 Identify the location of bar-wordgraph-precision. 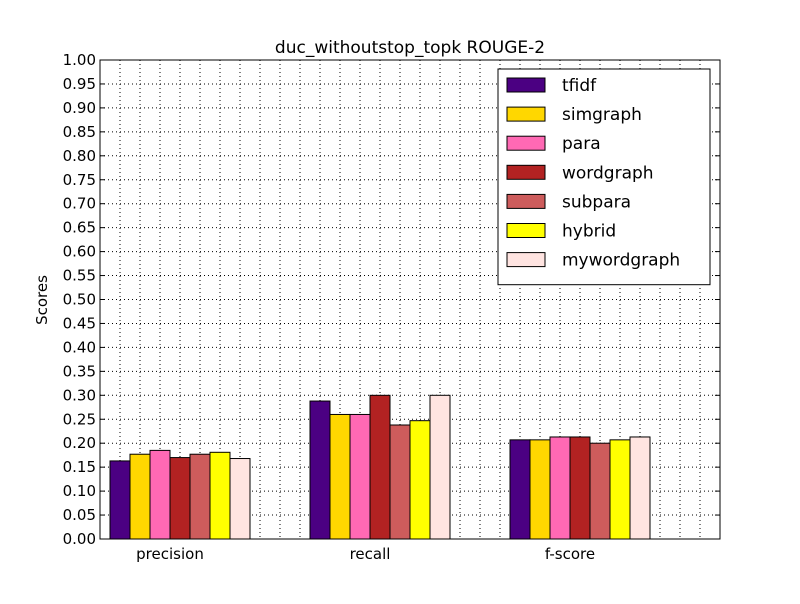
(180, 498).